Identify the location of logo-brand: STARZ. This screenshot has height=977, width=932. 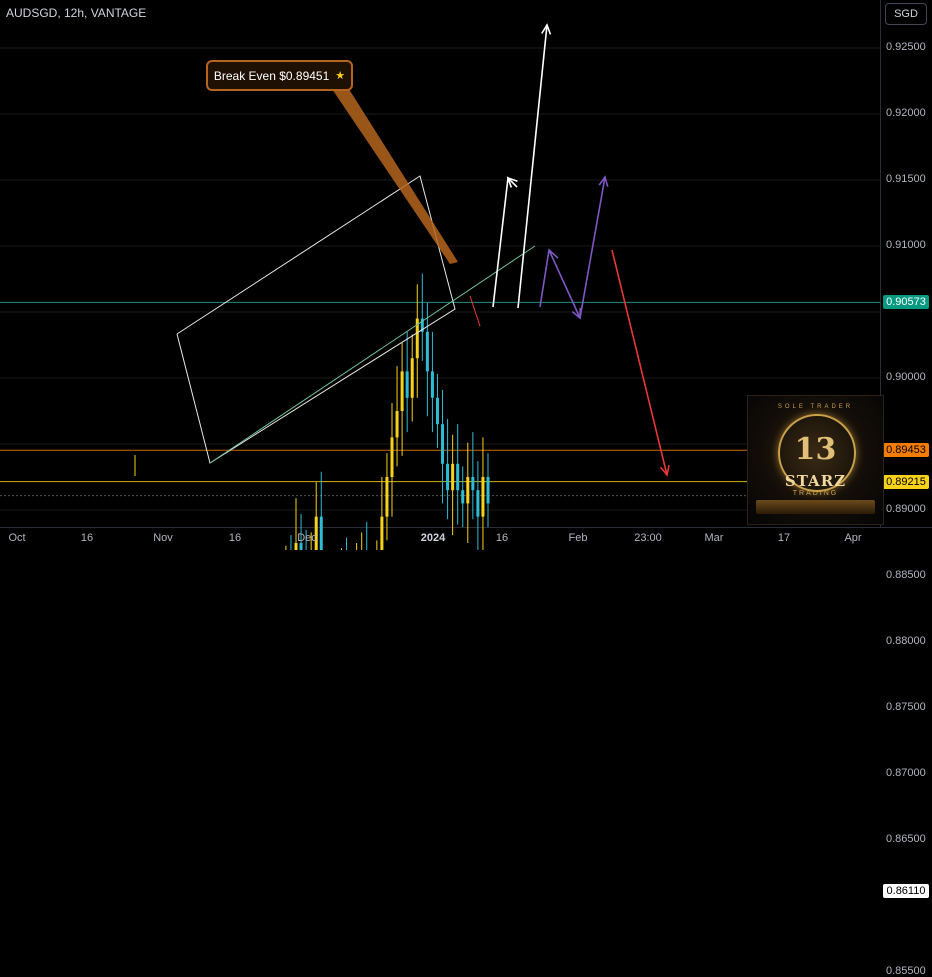
(815, 481).